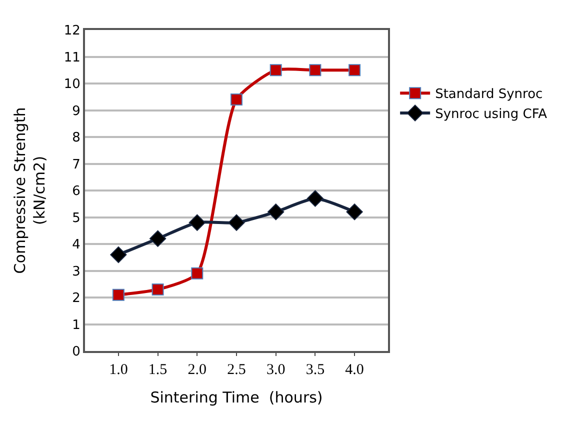 The image size is (564, 431). Describe the element at coordinates (76, 164) in the screenshot. I see `y-tick-label: 7` at that location.